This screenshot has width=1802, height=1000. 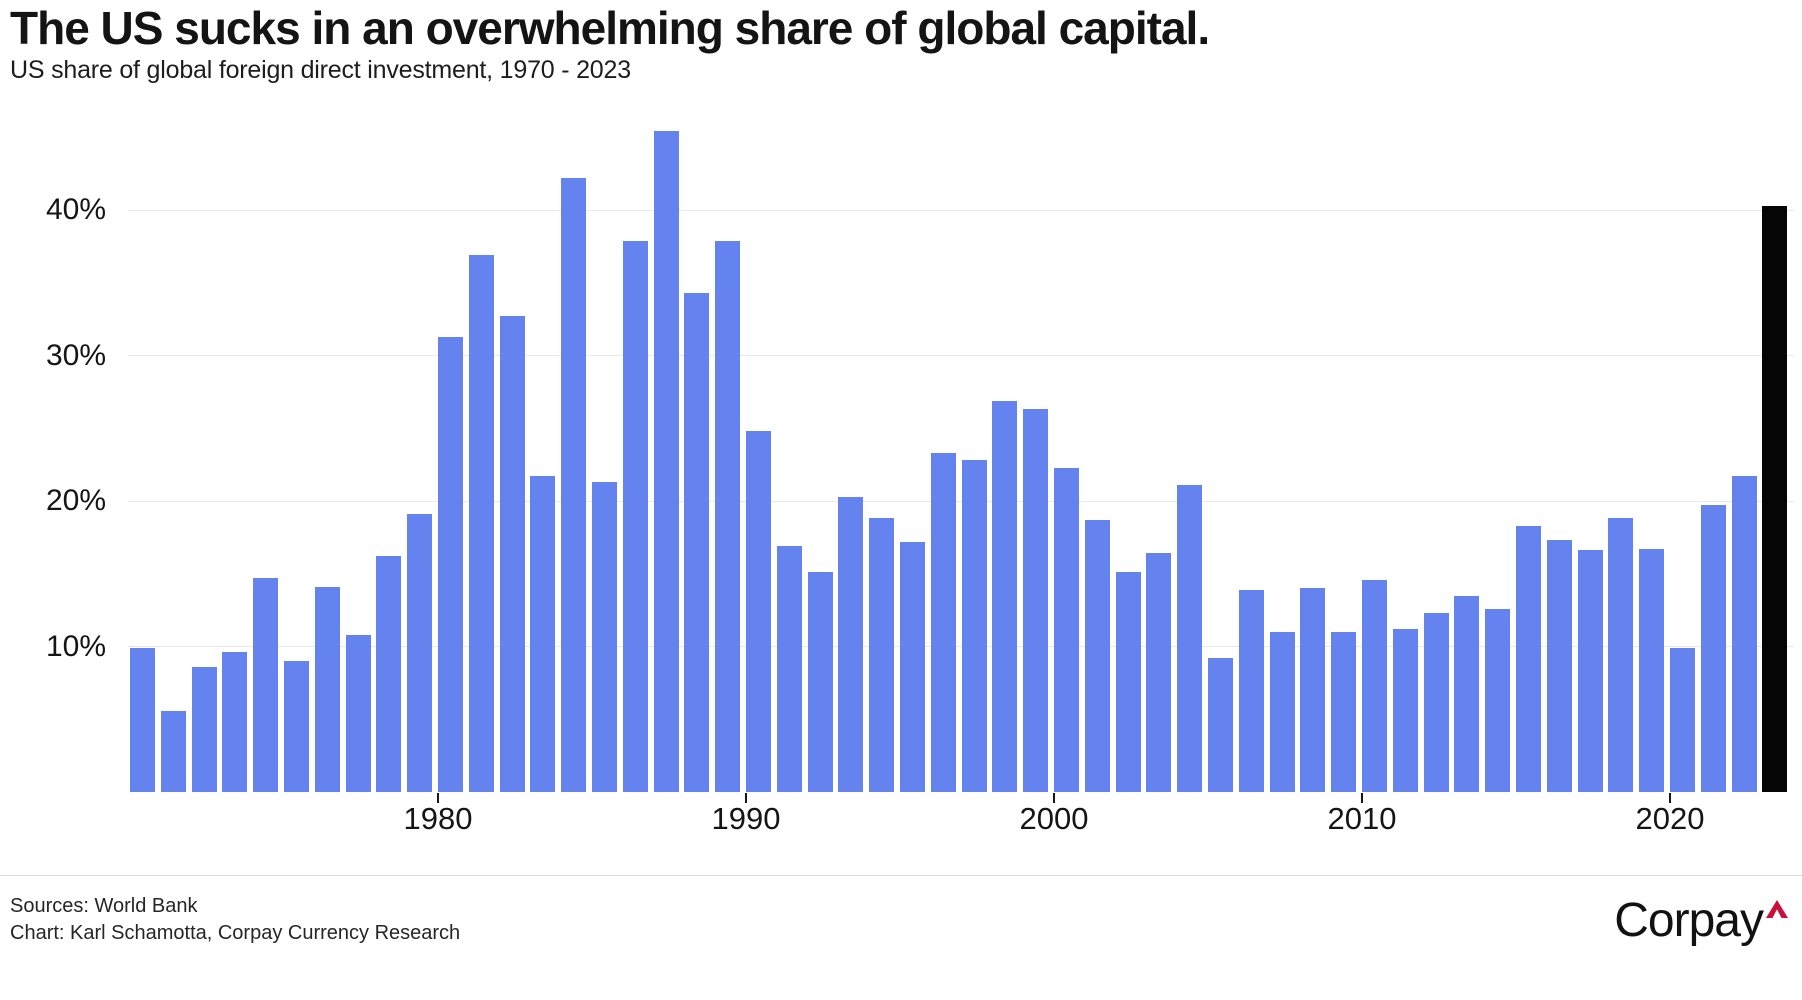 What do you see at coordinates (1128, 682) in the screenshot?
I see `bar-2002` at bounding box center [1128, 682].